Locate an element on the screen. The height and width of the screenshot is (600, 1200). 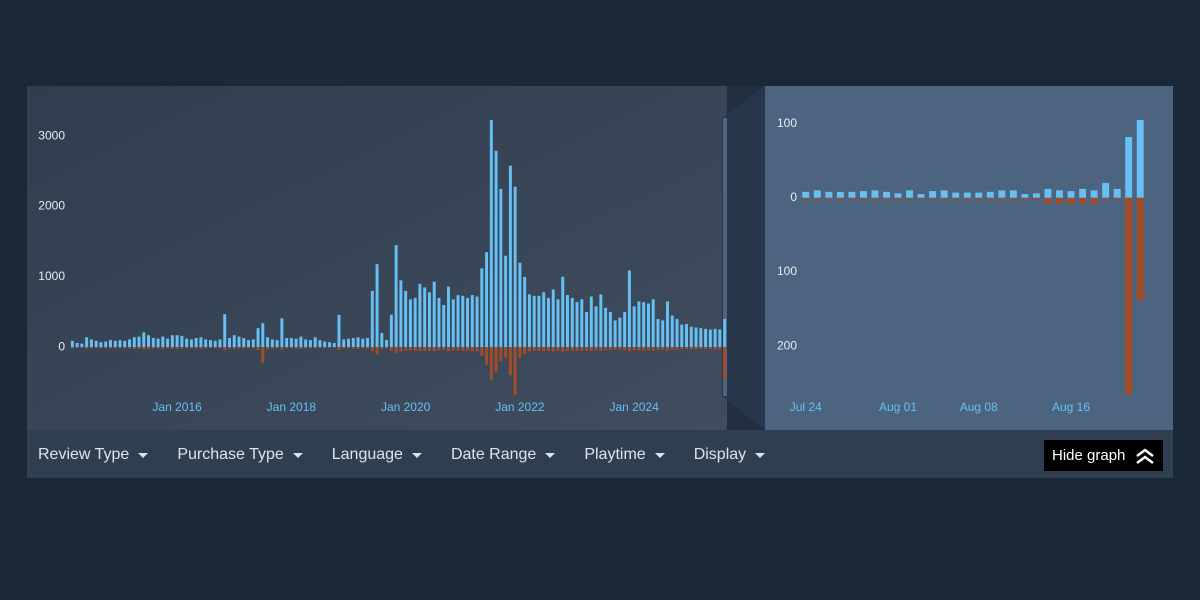
y-tick-label: 200 is located at coordinates (787, 345).